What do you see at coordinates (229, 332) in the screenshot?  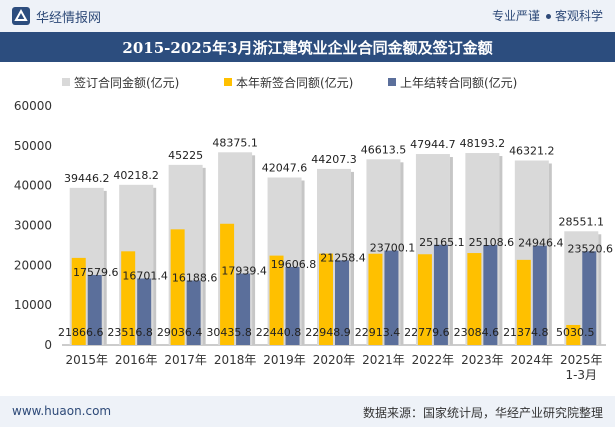 I see `label-new: 30435.8` at bounding box center [229, 332].